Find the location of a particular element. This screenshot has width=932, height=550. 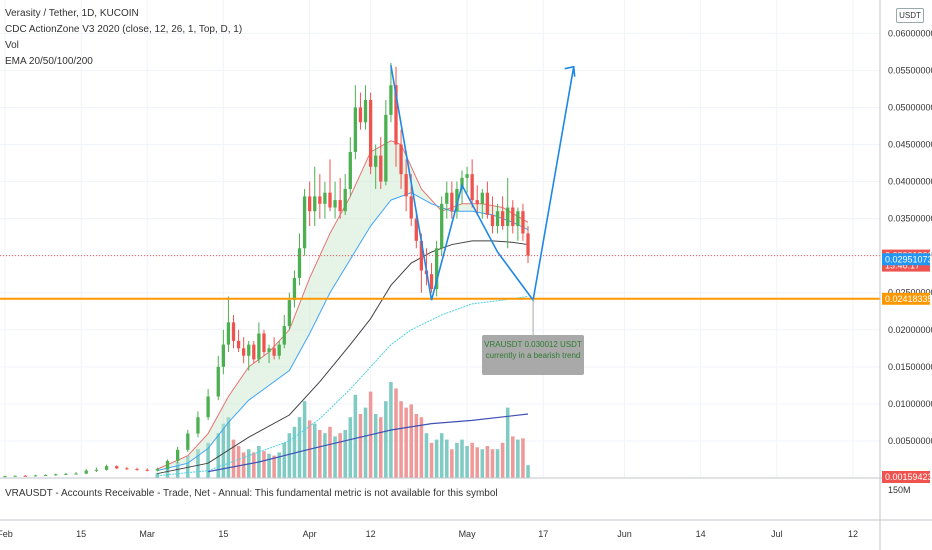

ema-line is located at coordinates (343, 386).